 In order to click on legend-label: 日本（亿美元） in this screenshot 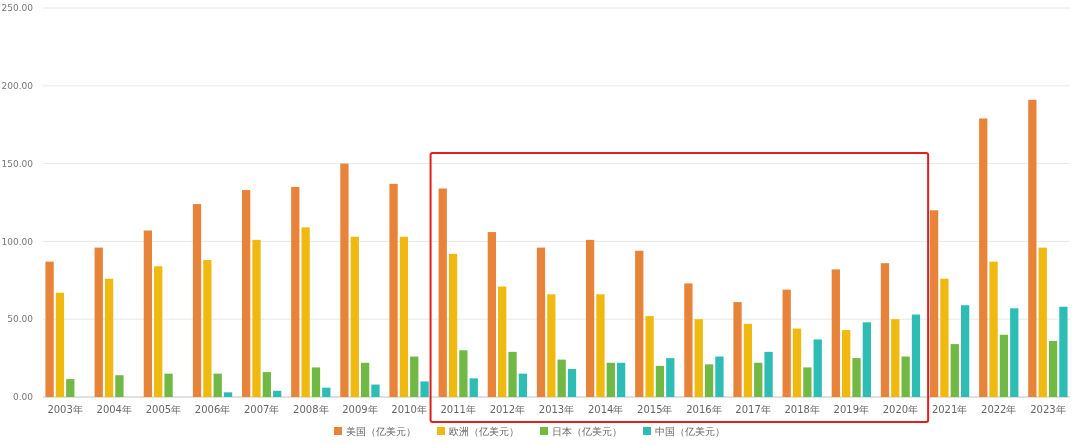, I will do `click(587, 431)`.